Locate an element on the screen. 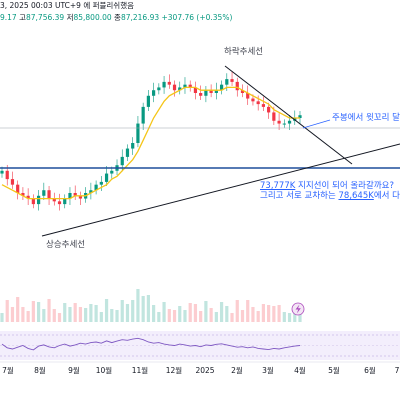 The width and height of the screenshot is (400, 400). time-axis: 7월 8월 9월 10월 11월 12월 2025 2월 3월 4월 5월 6월 7 is located at coordinates (200, 370).